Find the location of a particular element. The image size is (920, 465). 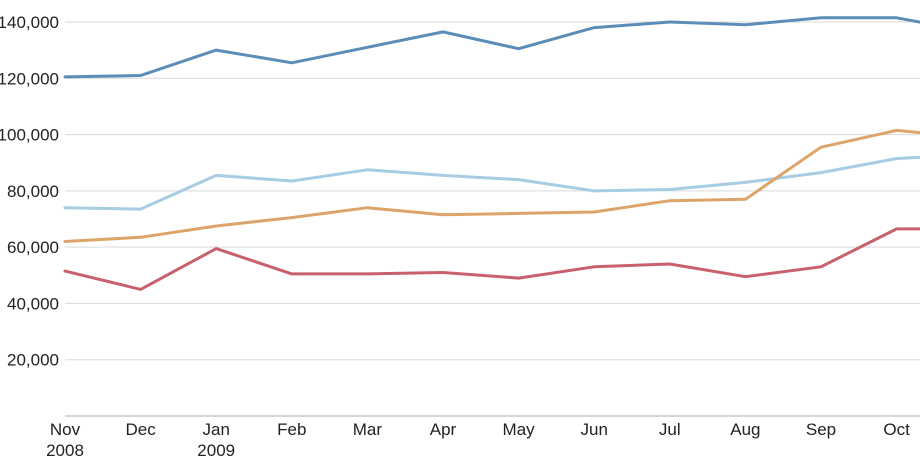

x-tick-label-month: Apr is located at coordinates (443, 429).